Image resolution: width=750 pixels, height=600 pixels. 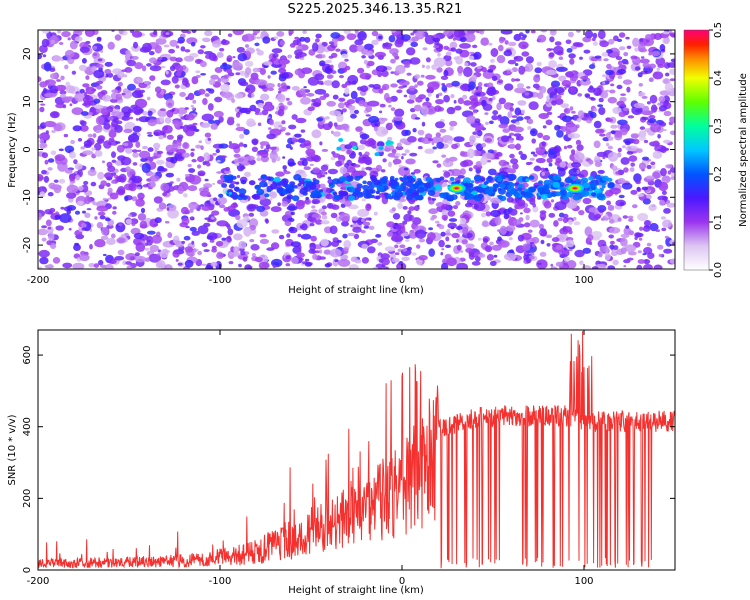 I want to click on colorbar-tick-label: 0.0, so click(x=718, y=270).